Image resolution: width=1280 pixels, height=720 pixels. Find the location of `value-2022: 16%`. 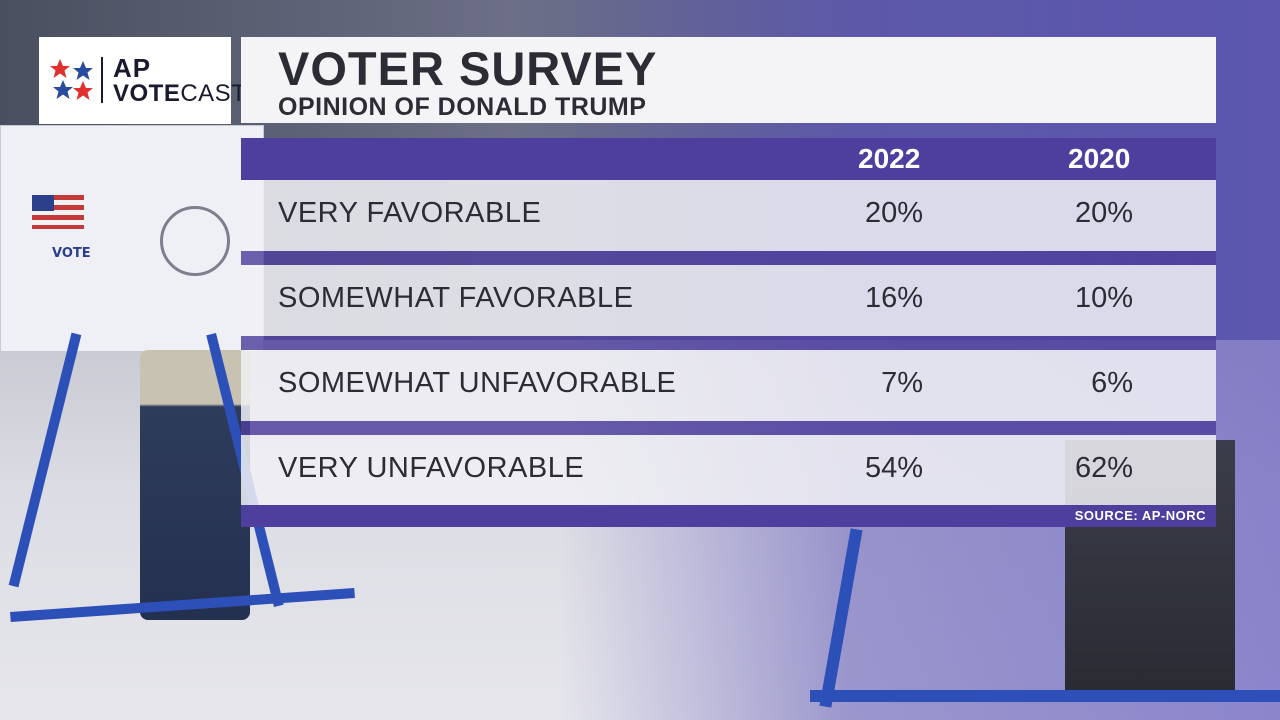

value-2022: 16% is located at coordinates (893, 298).